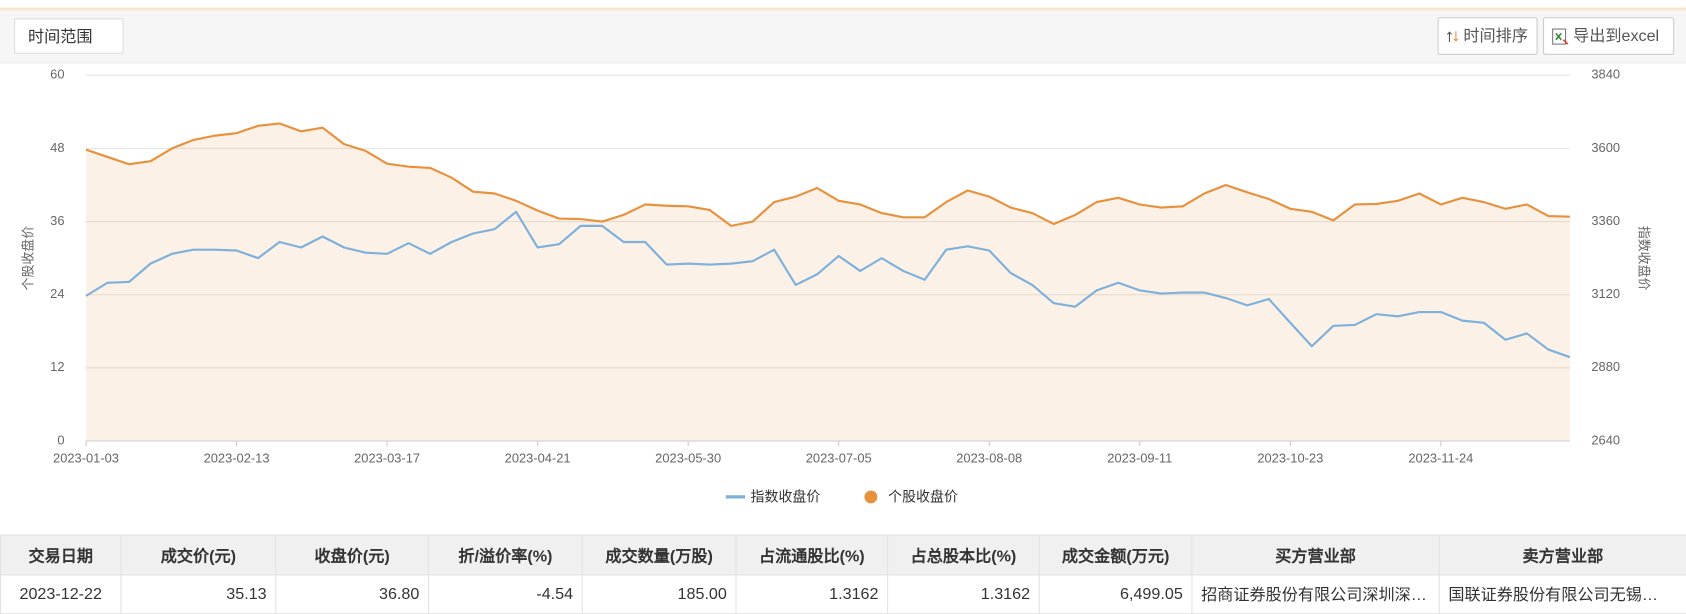 The height and width of the screenshot is (614, 1686). What do you see at coordinates (1452, 36) in the screenshot?
I see `sort-icon` at bounding box center [1452, 36].